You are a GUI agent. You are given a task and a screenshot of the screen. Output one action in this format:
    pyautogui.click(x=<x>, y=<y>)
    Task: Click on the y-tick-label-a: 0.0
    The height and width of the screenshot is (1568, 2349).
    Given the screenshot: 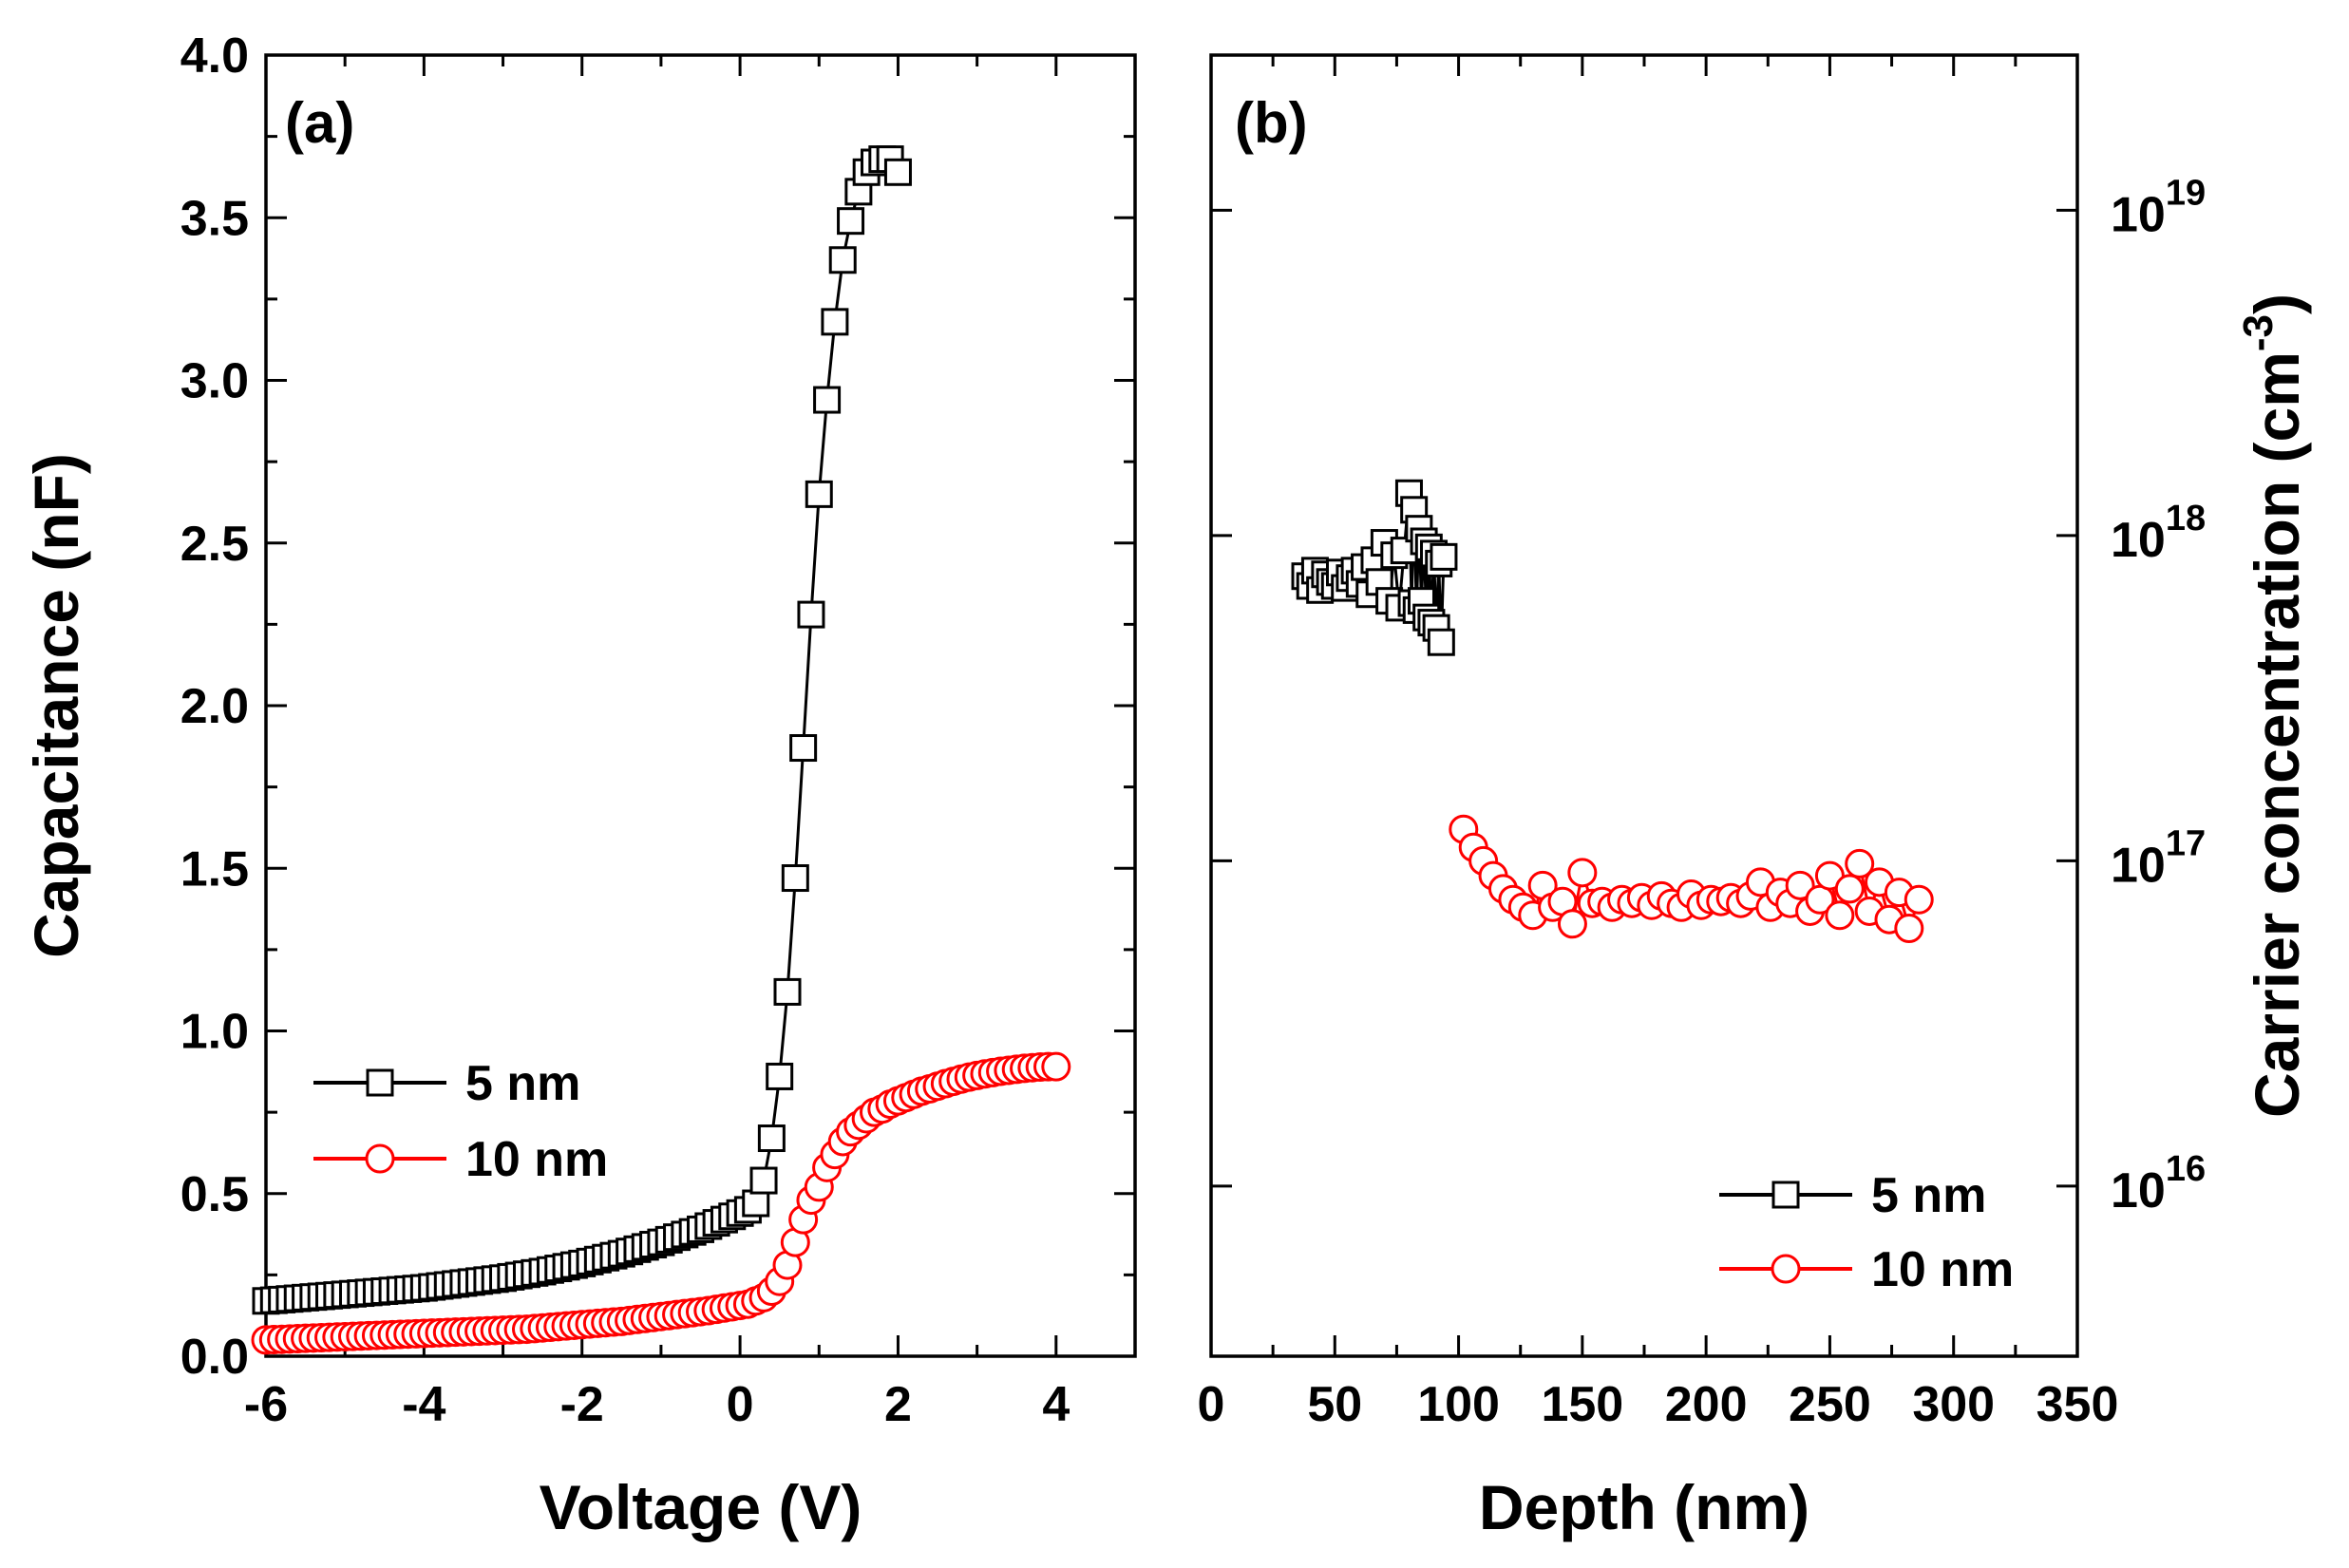 What is the action you would take?
    pyautogui.click(x=215, y=1357)
    